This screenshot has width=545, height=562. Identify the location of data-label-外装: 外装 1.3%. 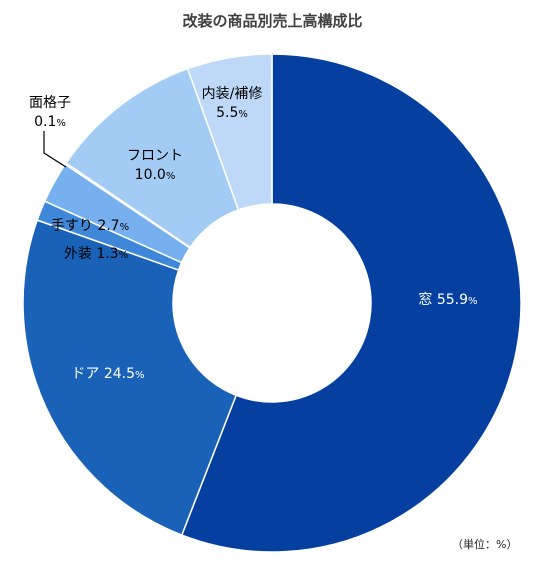
(96, 254).